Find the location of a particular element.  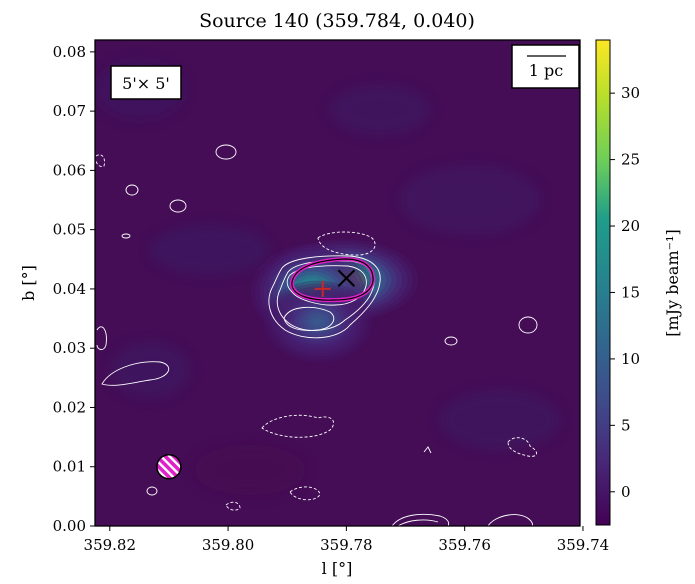

x-tick-label: 359.76 is located at coordinates (464, 545).